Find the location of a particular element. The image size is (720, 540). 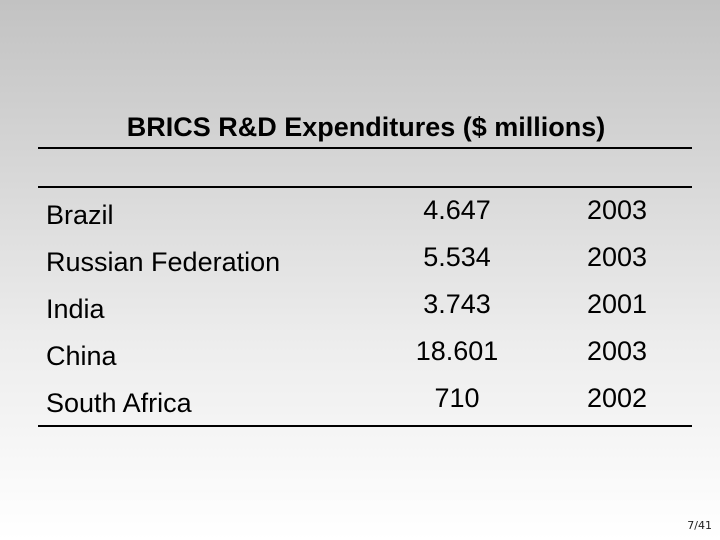

expenditure-cell: 4.647 is located at coordinates (457, 210).